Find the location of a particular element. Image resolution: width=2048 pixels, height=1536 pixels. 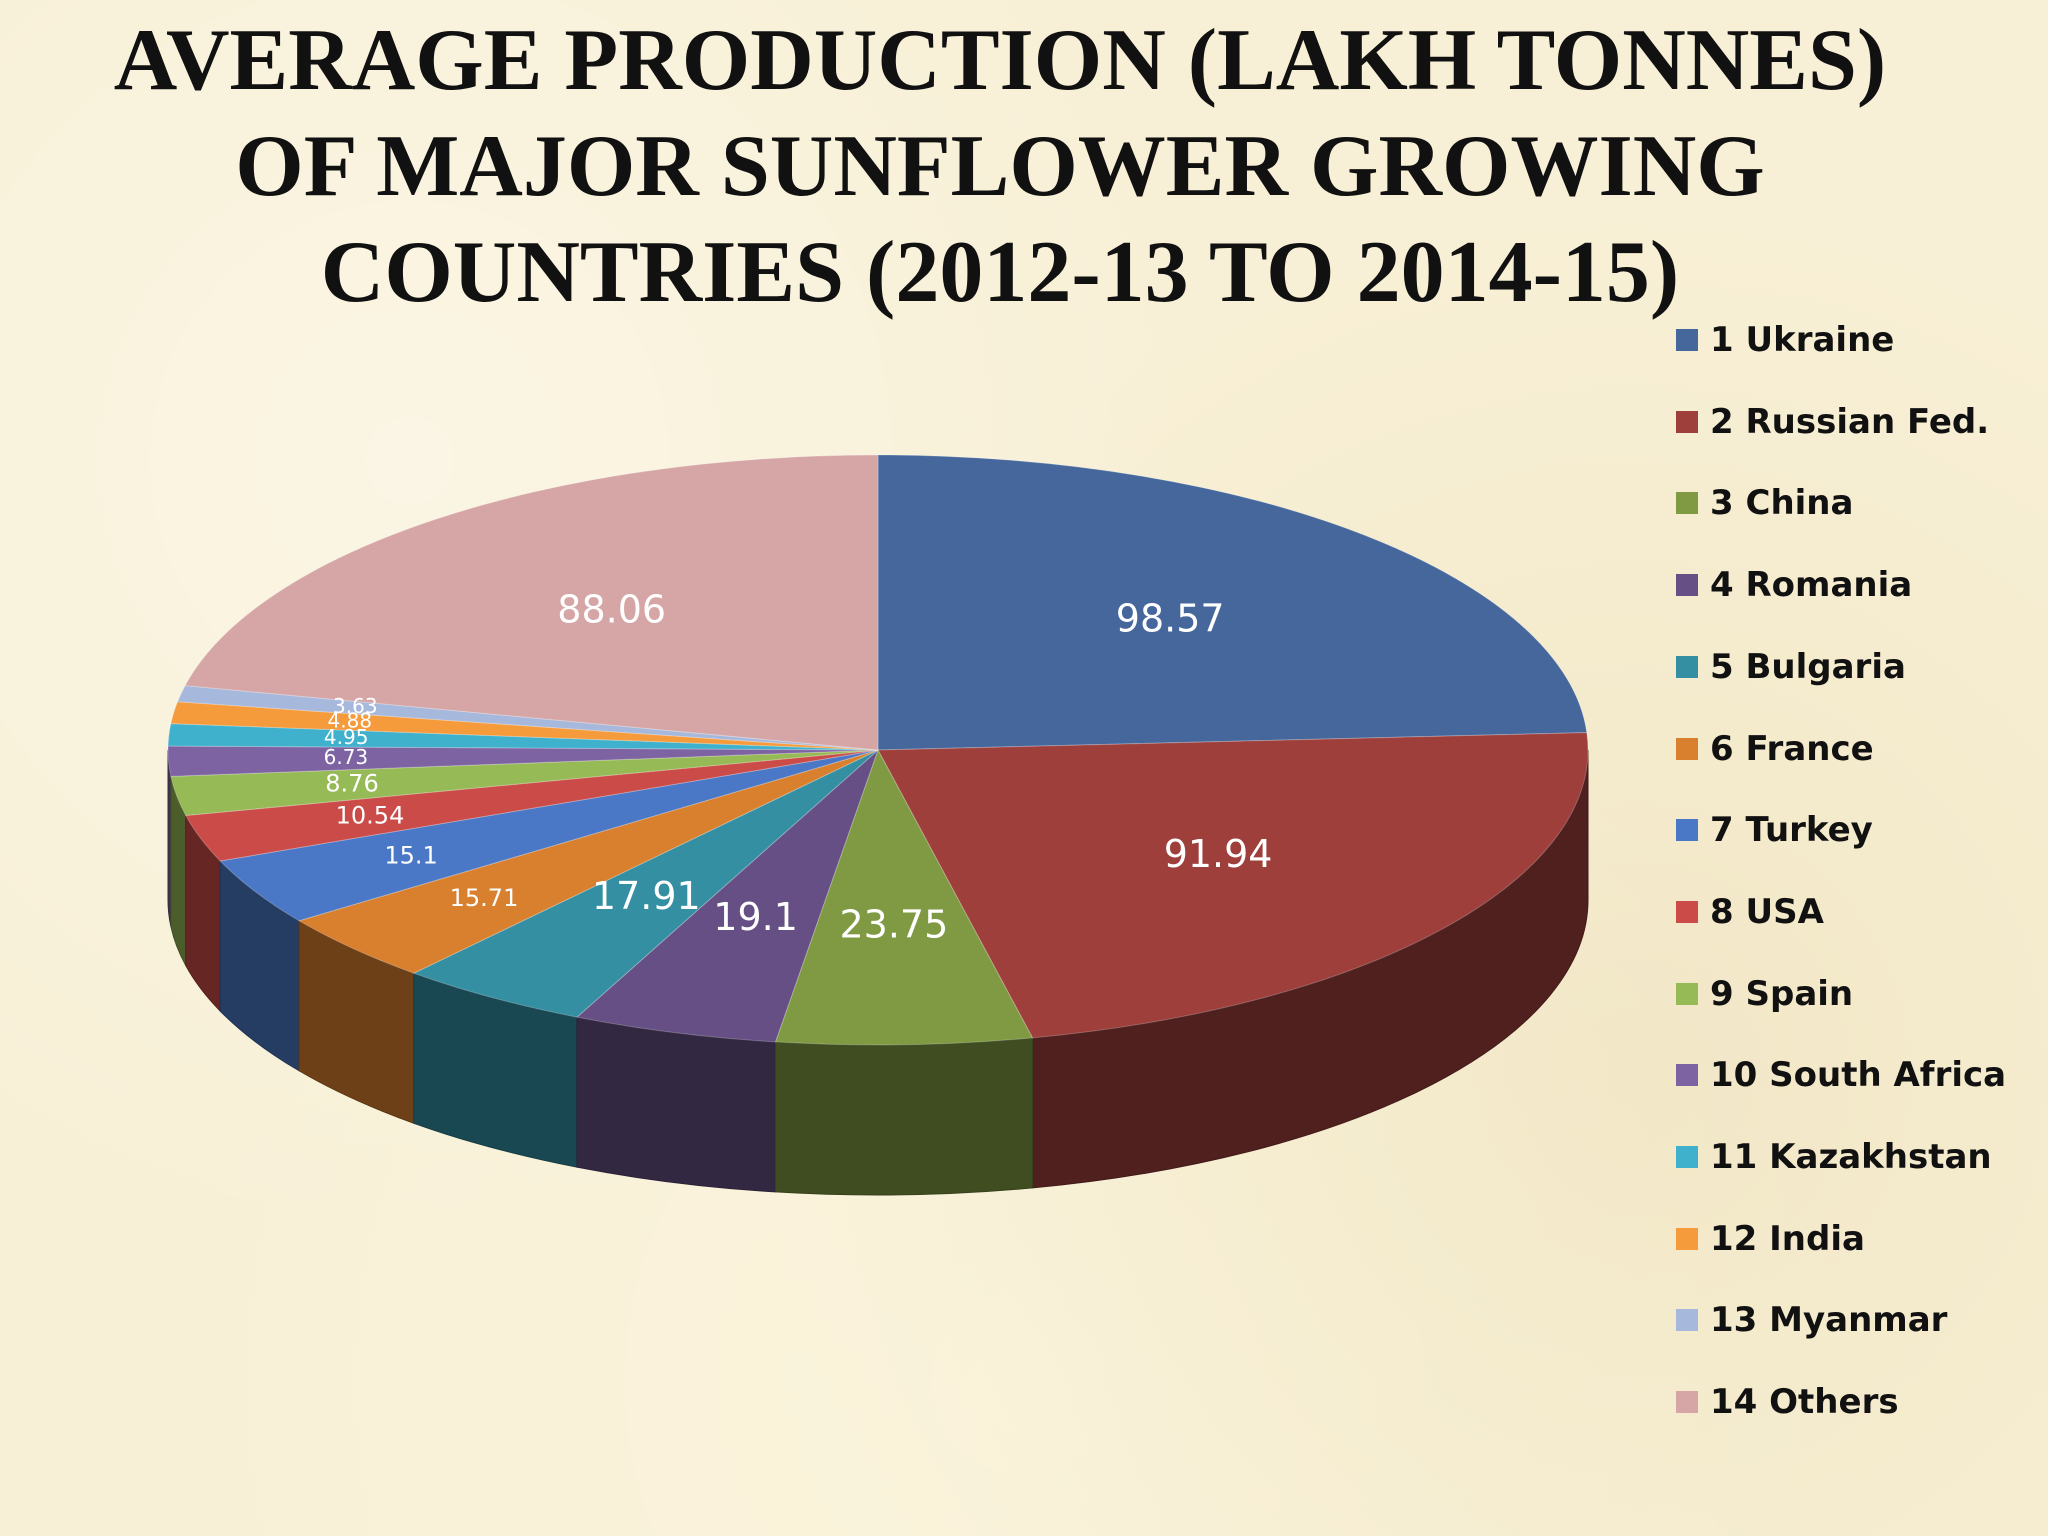

legend-label: 7 Turkey is located at coordinates (1791, 830).